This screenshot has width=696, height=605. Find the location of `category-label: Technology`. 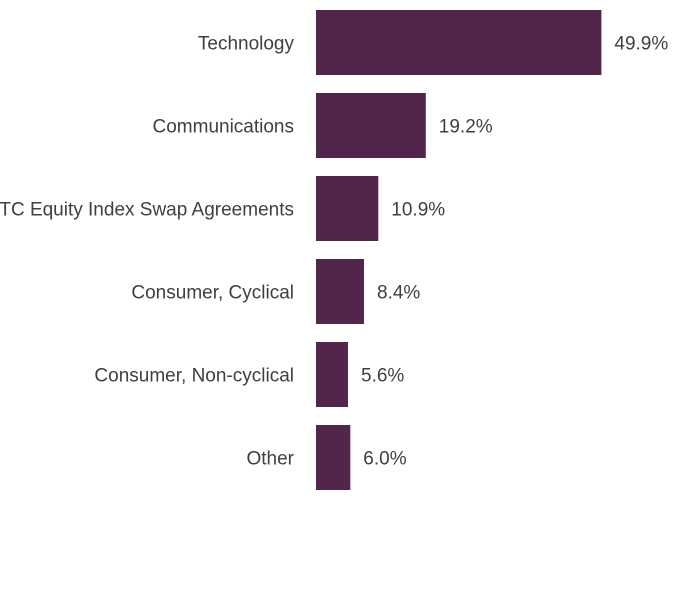

category-label: Technology is located at coordinates (246, 44).